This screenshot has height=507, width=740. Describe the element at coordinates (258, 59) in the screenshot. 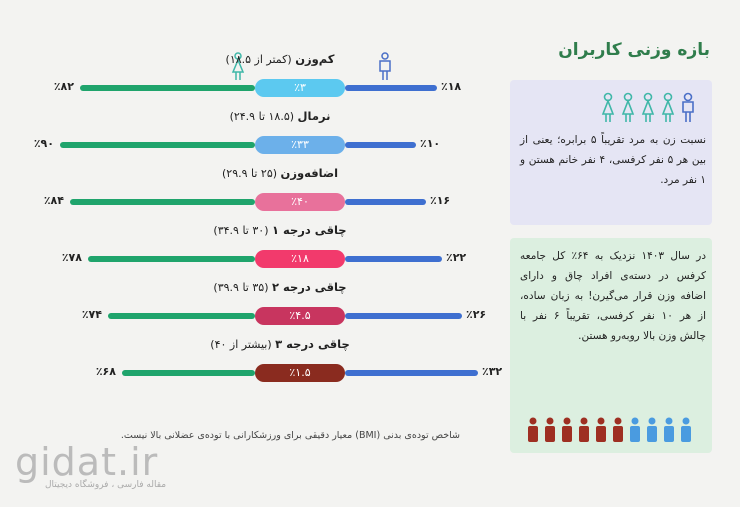

I see `row-range: (کمتر از ۱۸.۵)` at that location.